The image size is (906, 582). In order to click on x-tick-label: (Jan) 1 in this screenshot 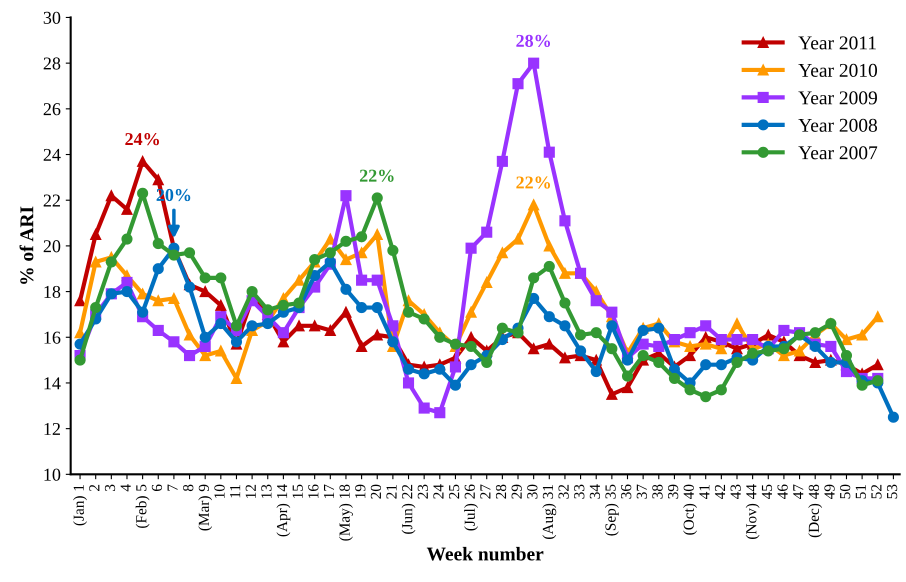, I will do `click(80, 505)`.